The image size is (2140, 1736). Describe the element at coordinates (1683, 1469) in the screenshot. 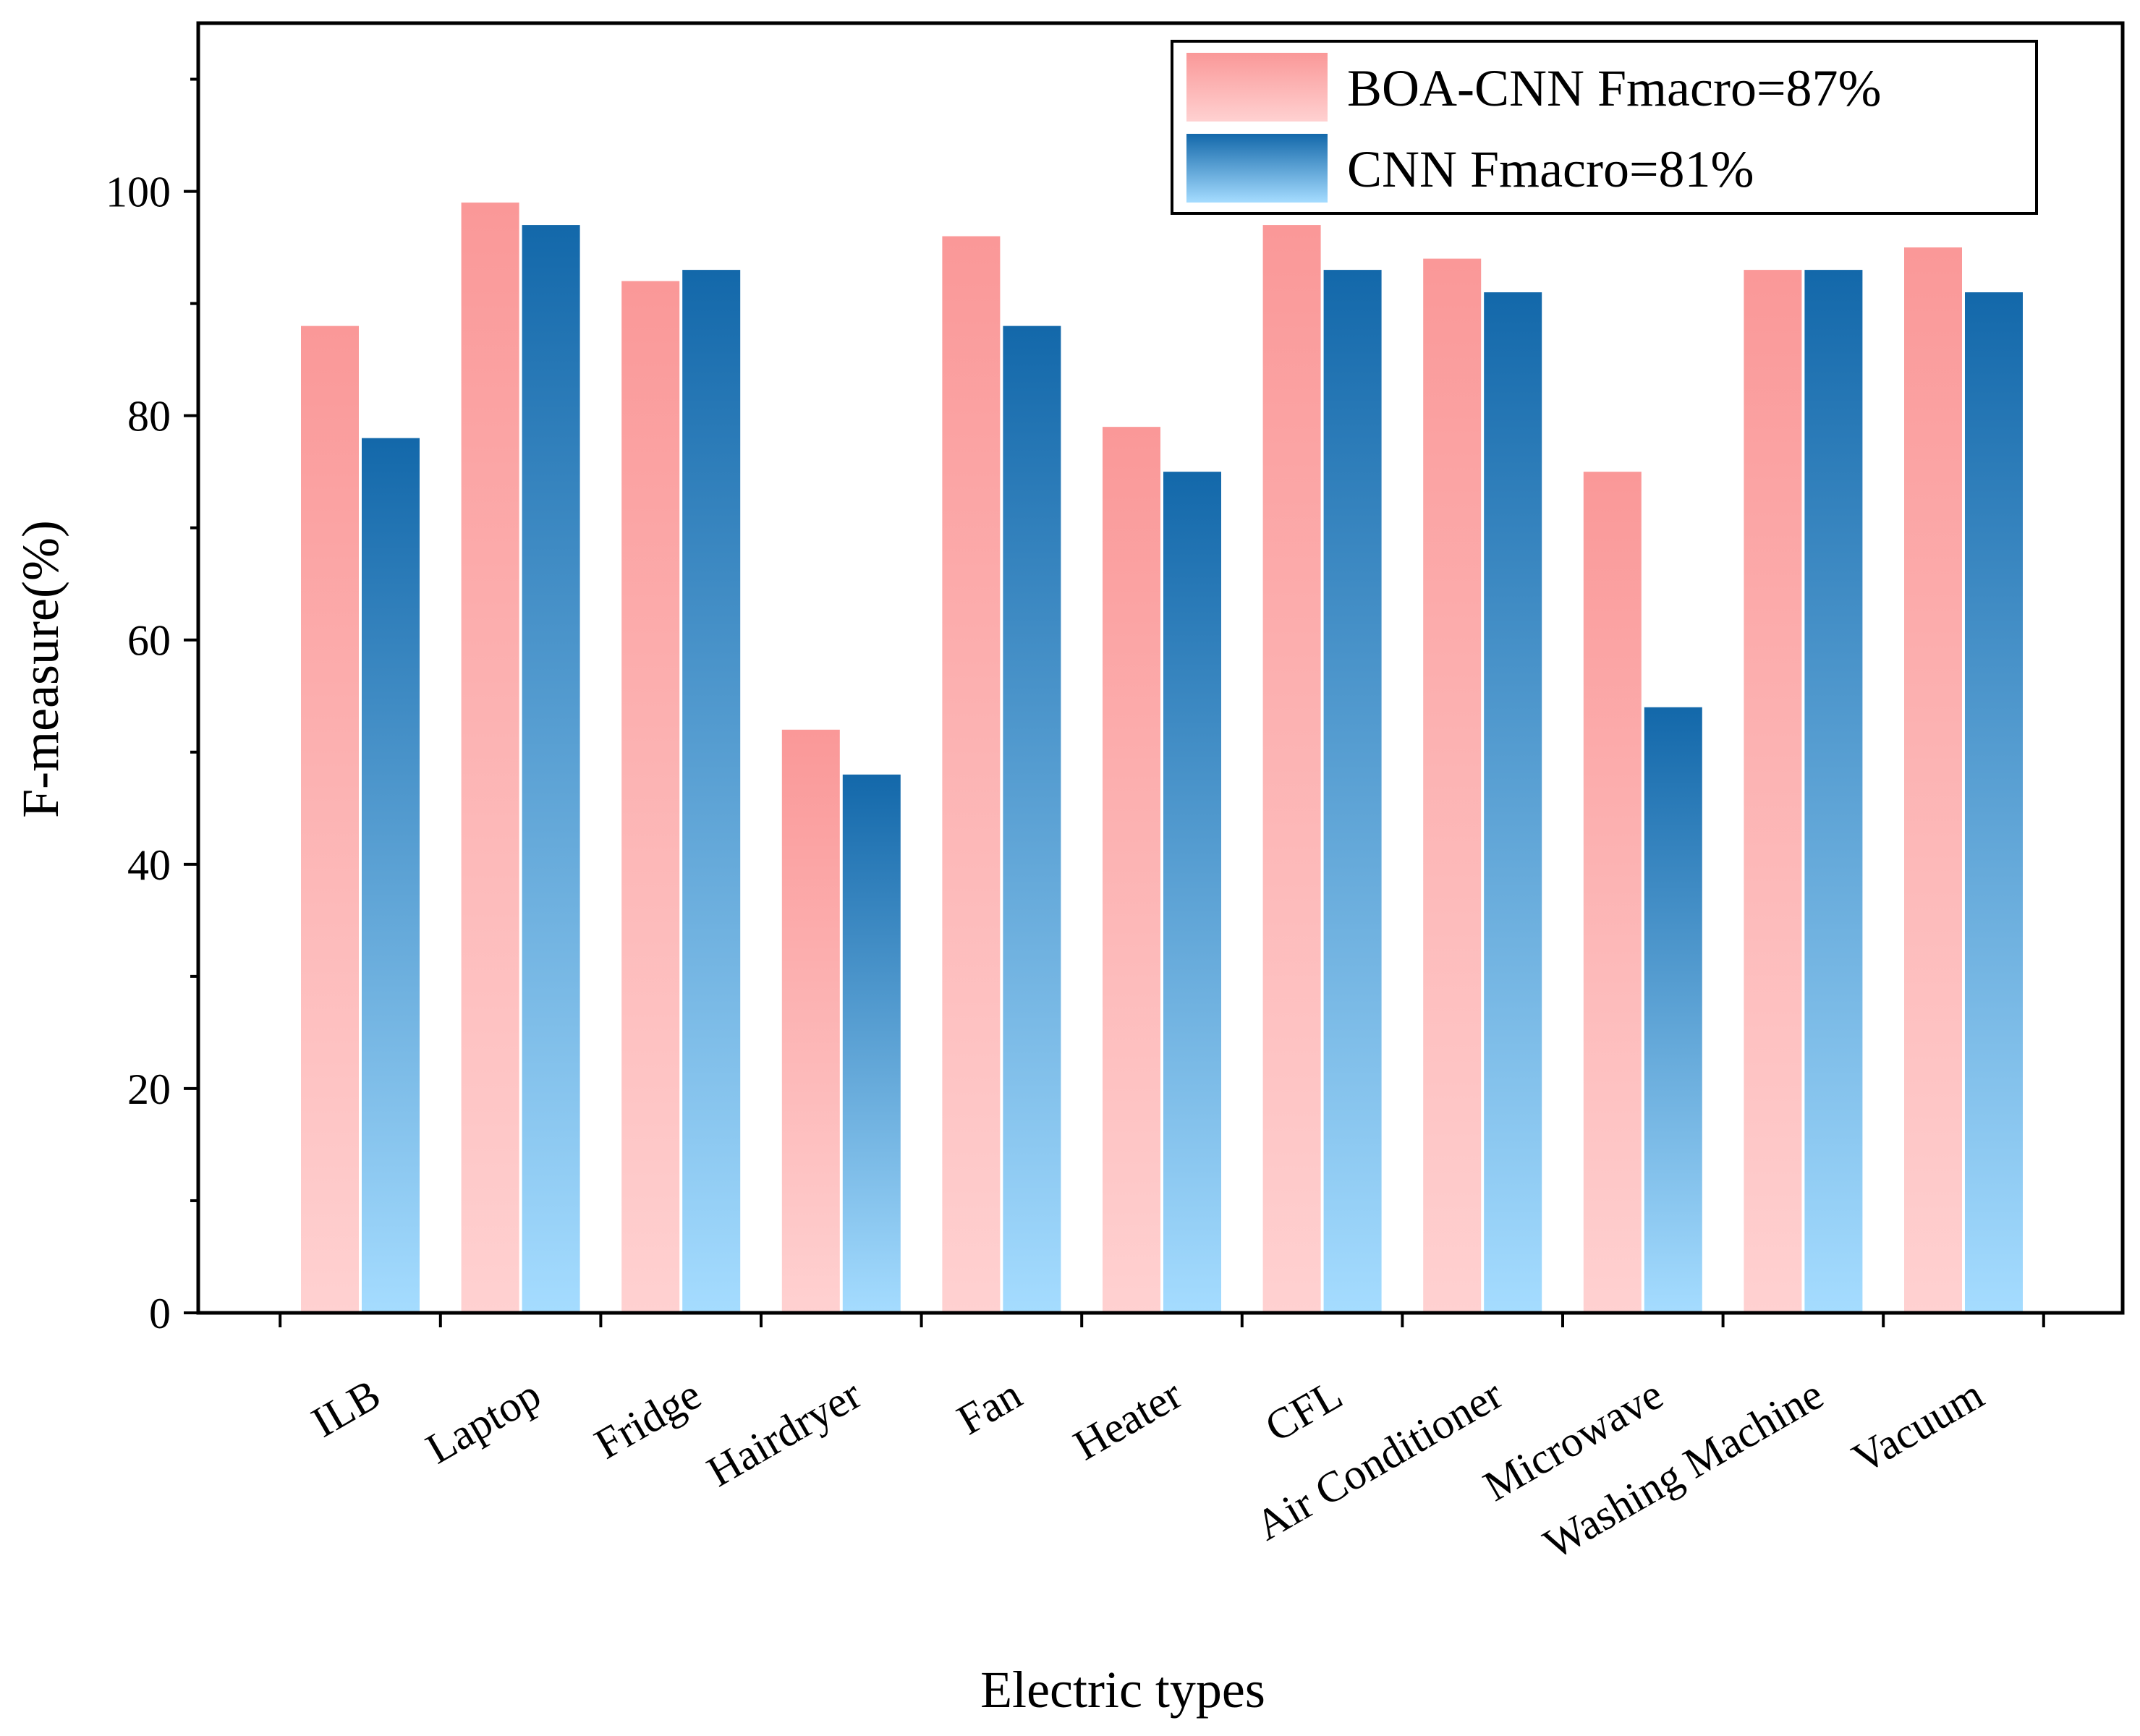

I see `x-tick-label: Washing Machine` at that location.